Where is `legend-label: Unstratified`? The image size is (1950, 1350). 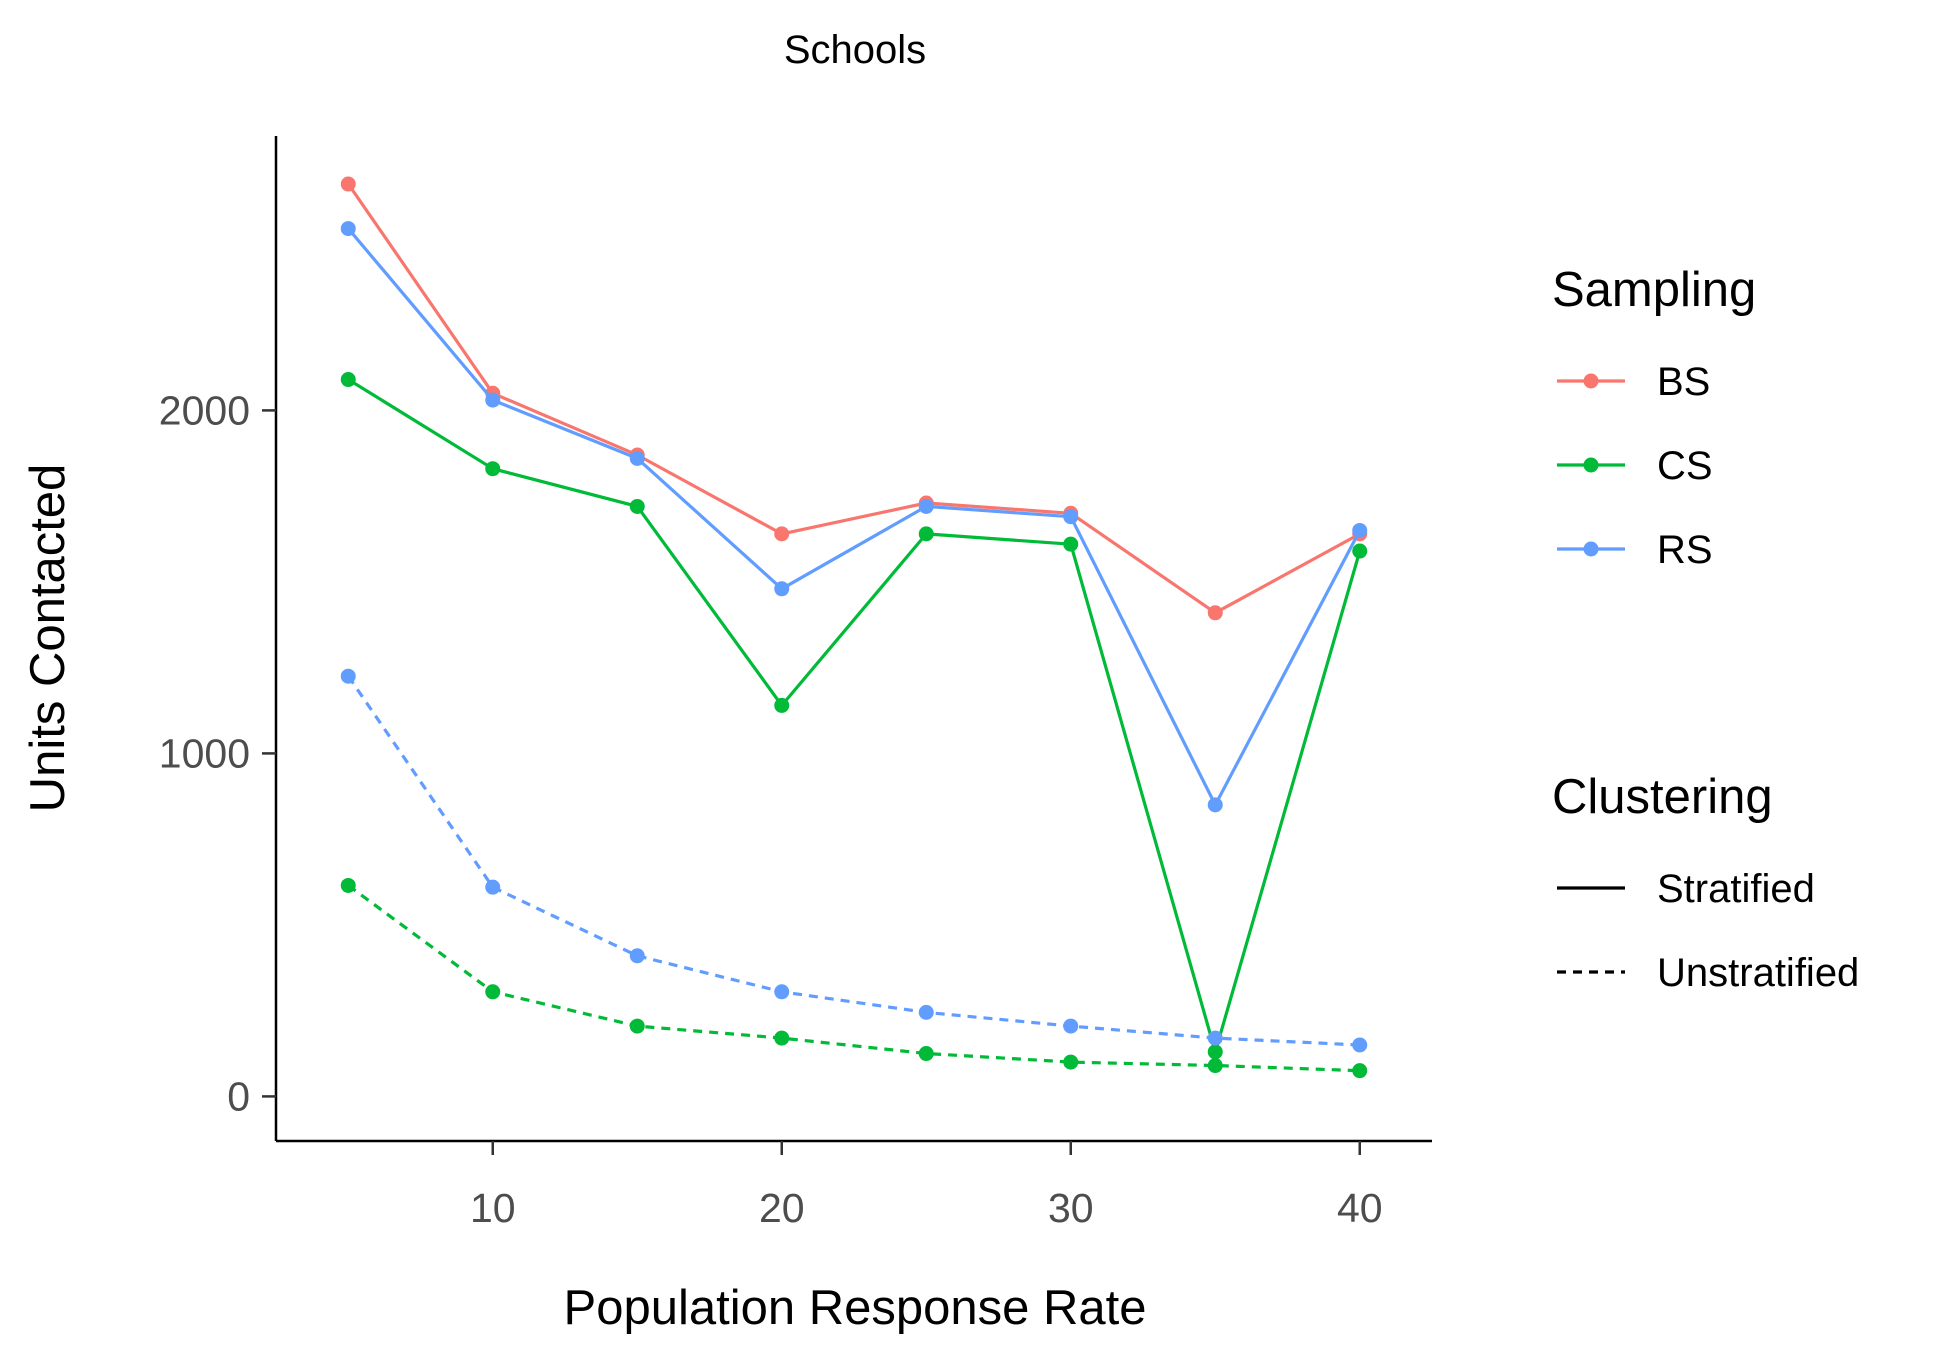
legend-label: Unstratified is located at coordinates (1758, 973).